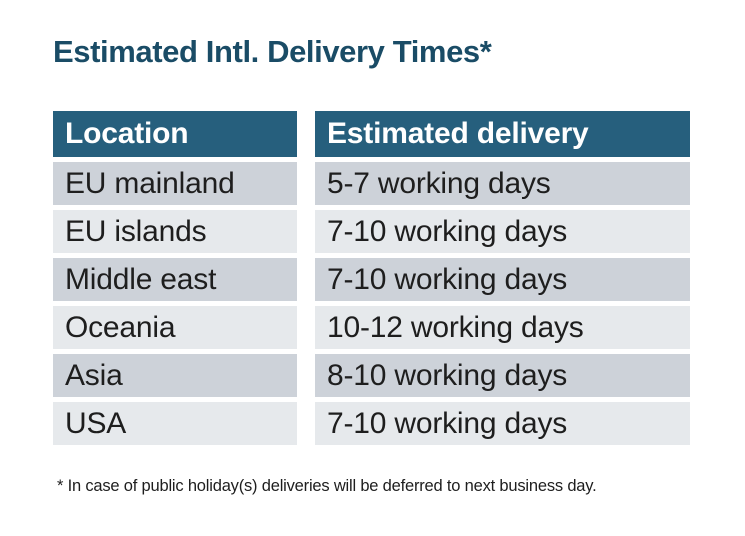 This screenshot has height=536, width=745. I want to click on delivery-cell: 10-12 working days, so click(502, 327).